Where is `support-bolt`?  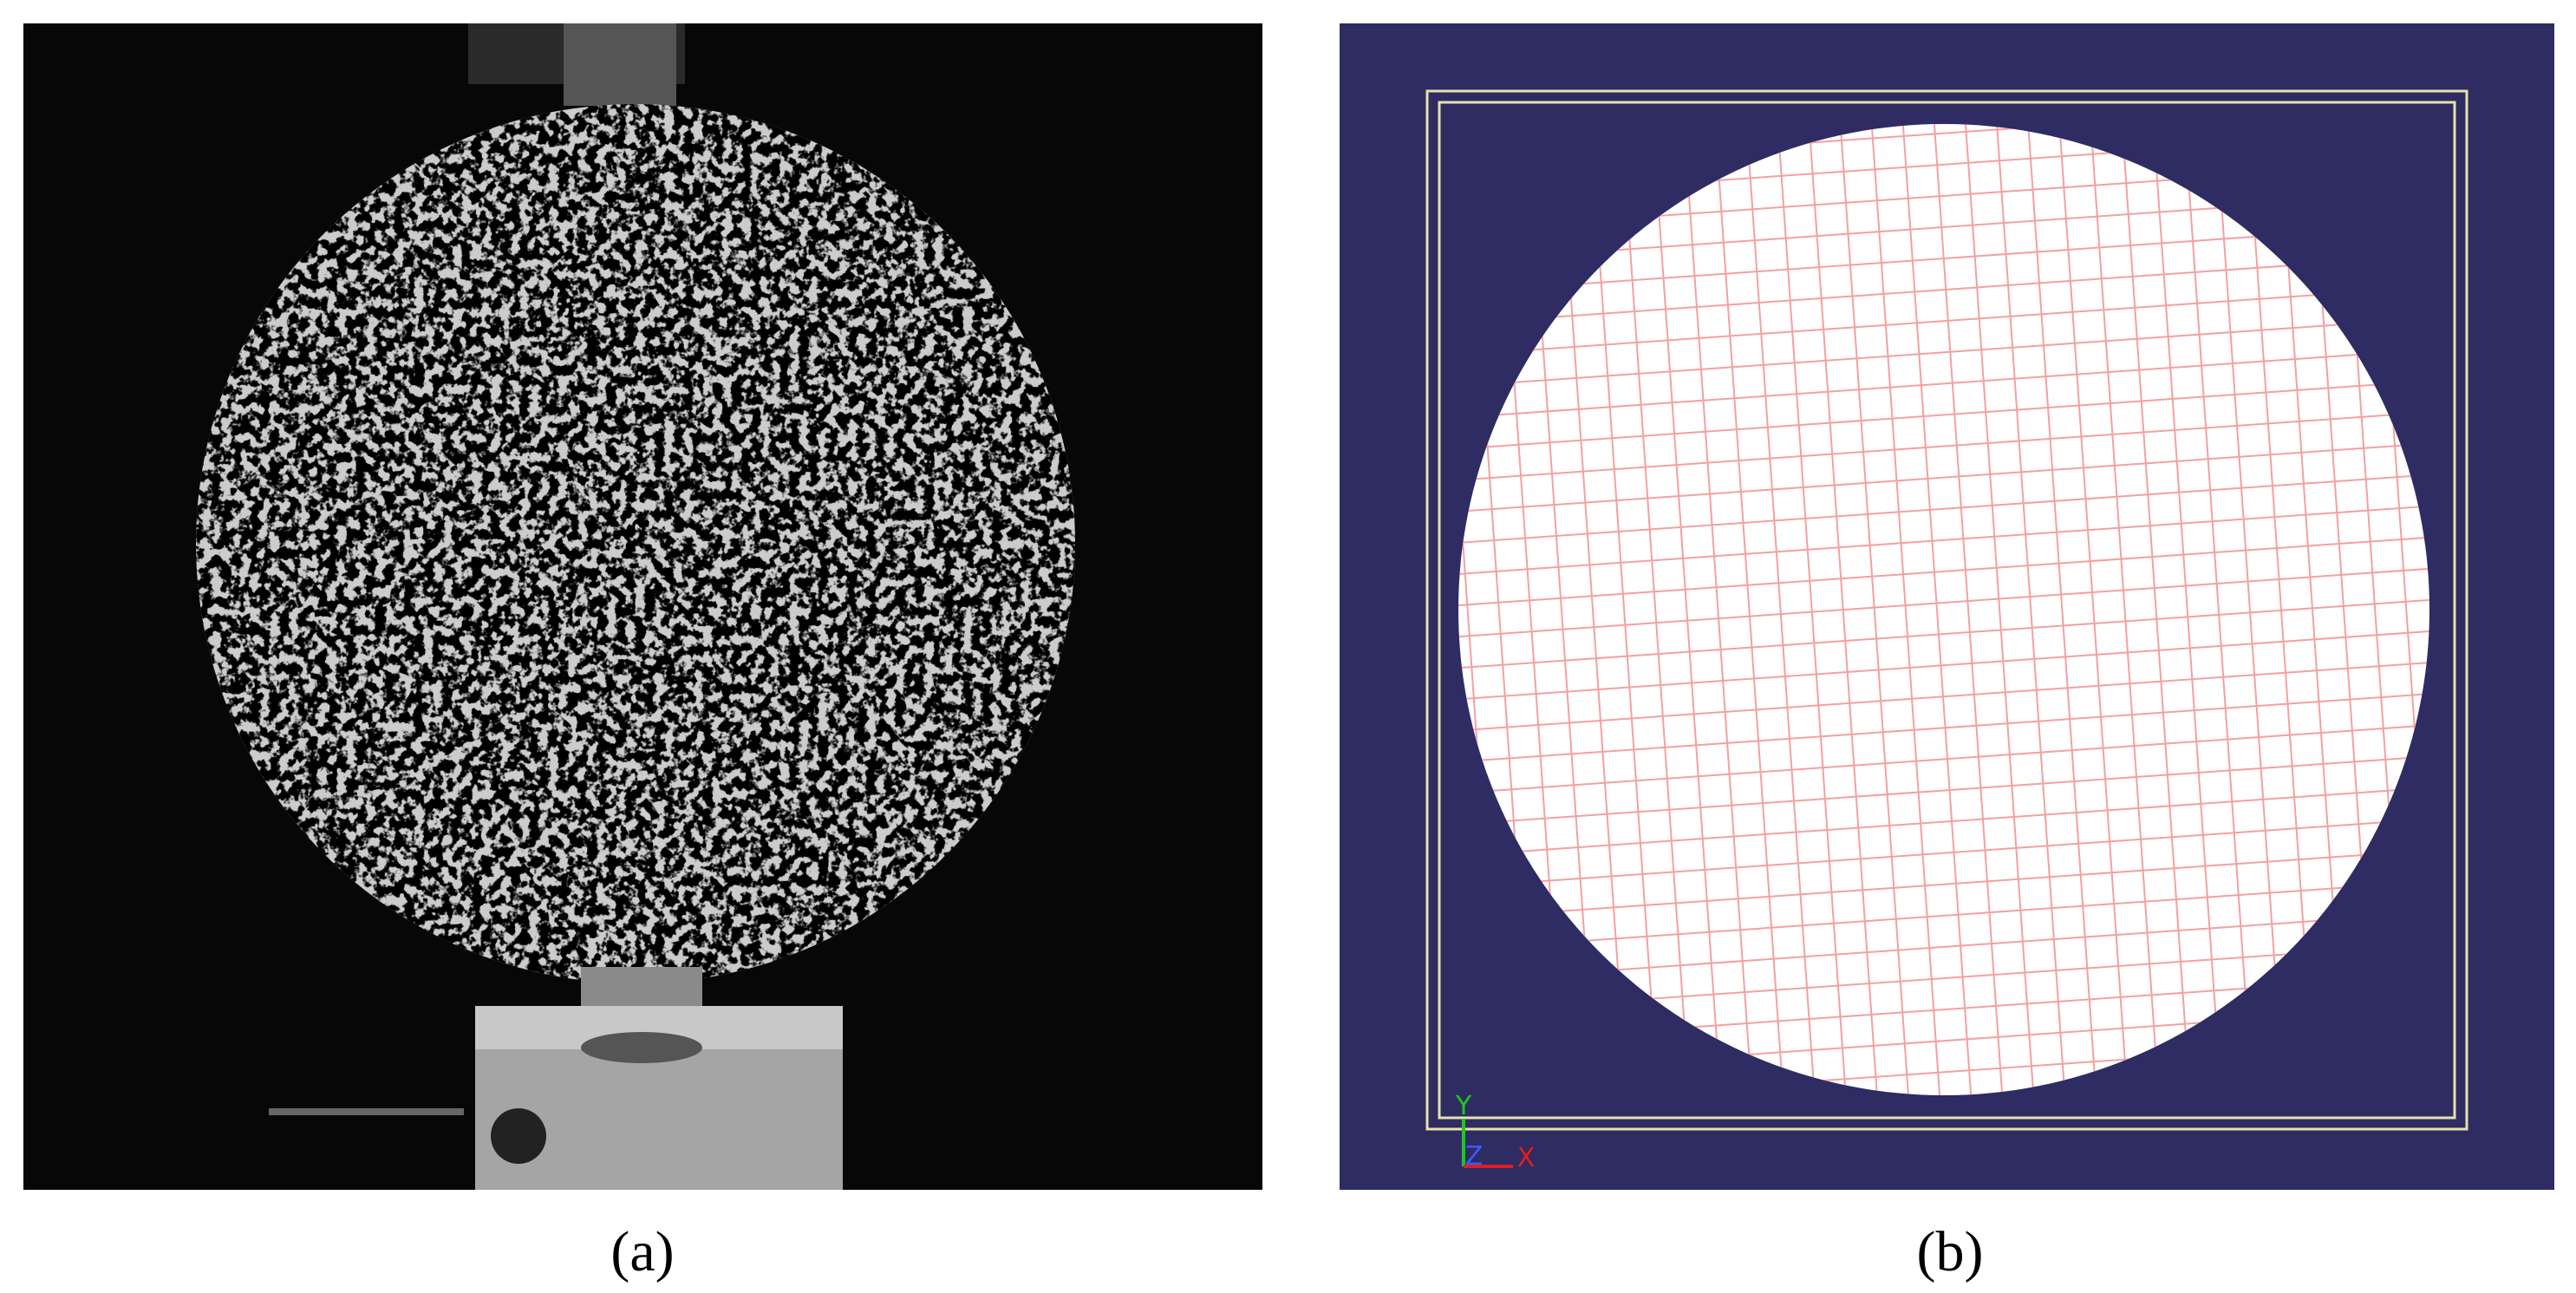
support-bolt is located at coordinates (519, 1136).